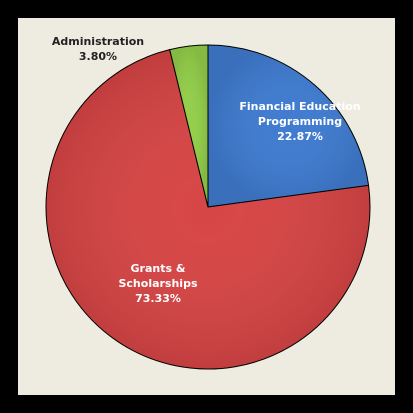 The height and width of the screenshot is (413, 413). Describe the element at coordinates (98, 49) in the screenshot. I see `slice-label-2: Administration 3.80%` at that location.